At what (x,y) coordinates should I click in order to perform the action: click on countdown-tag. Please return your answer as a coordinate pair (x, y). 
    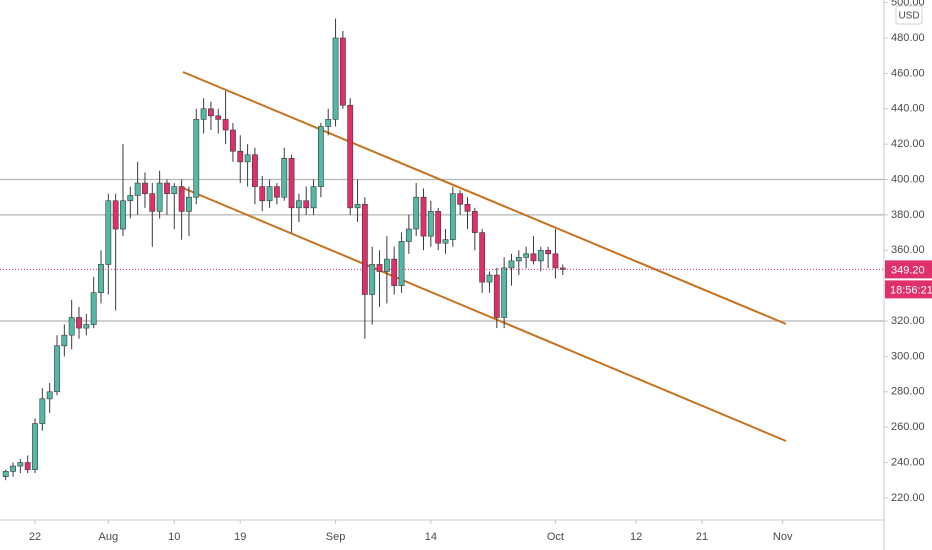
    Looking at the image, I should click on (908, 289).